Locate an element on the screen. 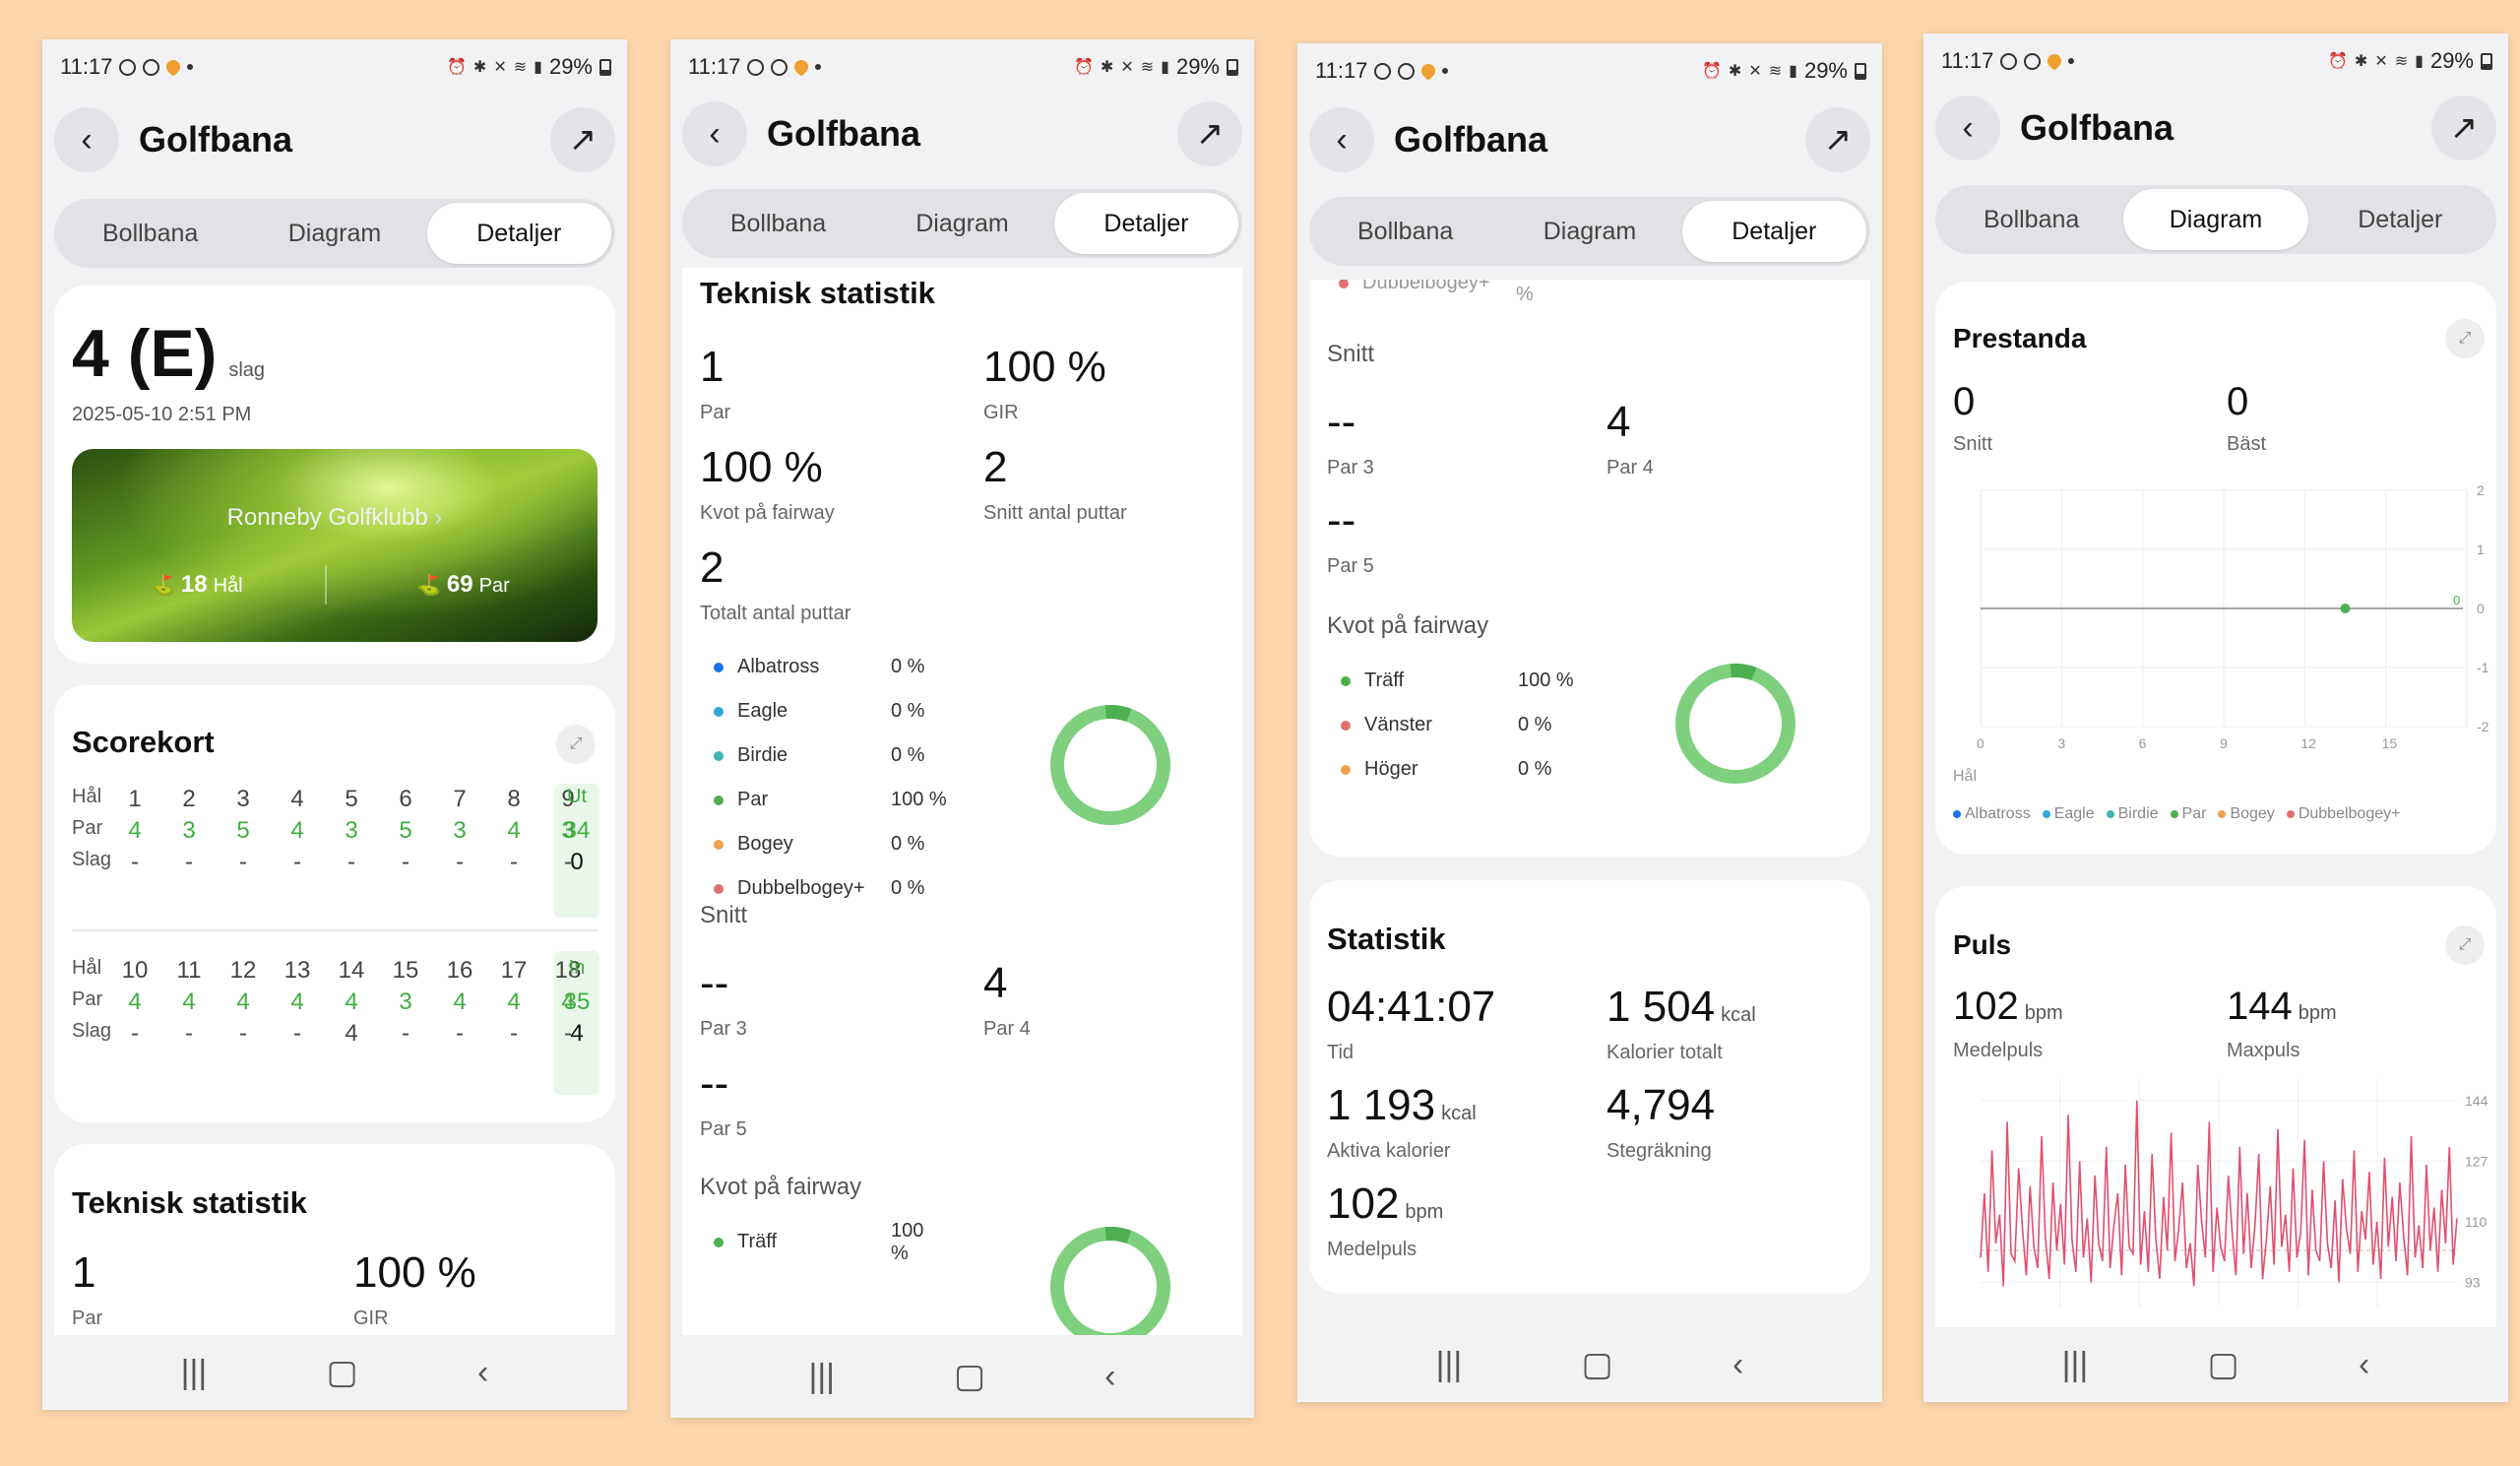  fairway-pct: 0 % is located at coordinates (1535, 769).